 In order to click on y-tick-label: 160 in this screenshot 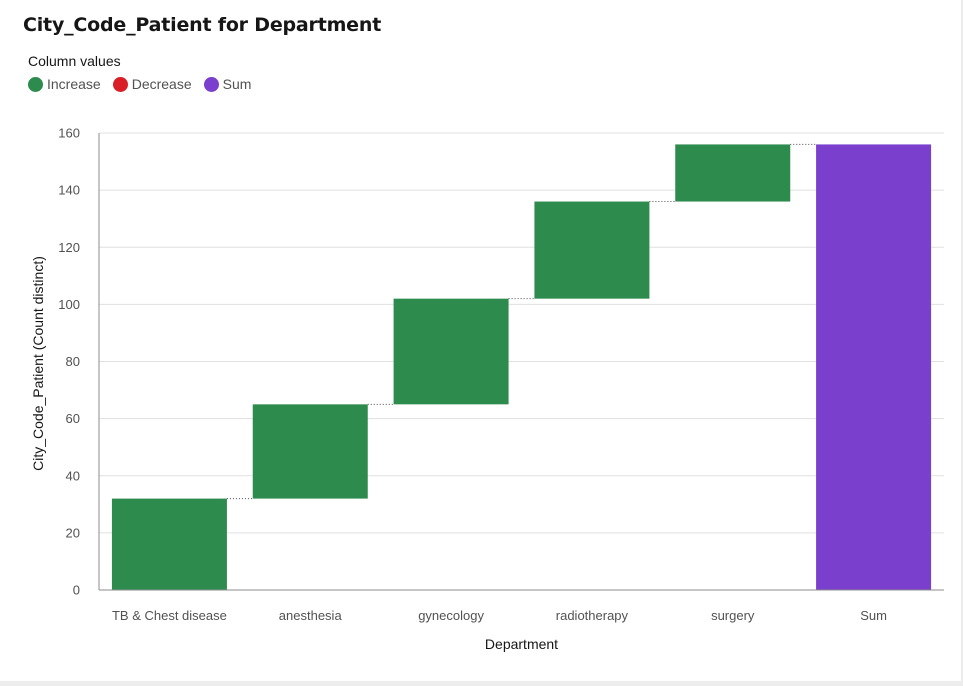, I will do `click(69, 133)`.